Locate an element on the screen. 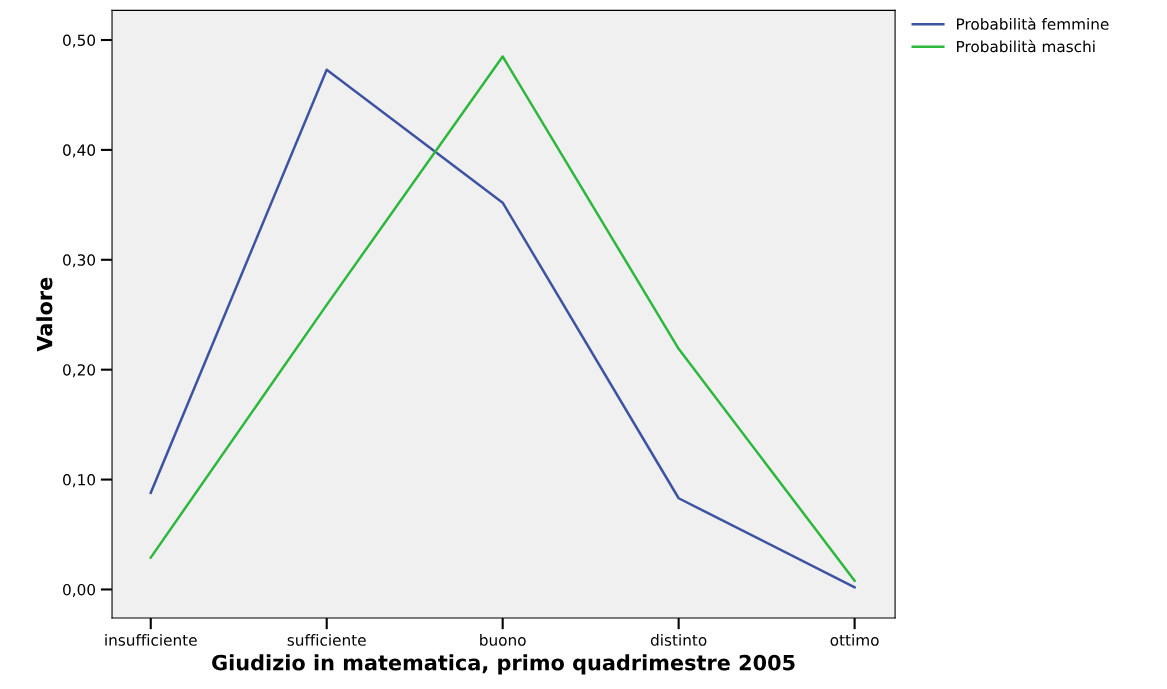  y-tick-label: 0,40 is located at coordinates (79, 151).